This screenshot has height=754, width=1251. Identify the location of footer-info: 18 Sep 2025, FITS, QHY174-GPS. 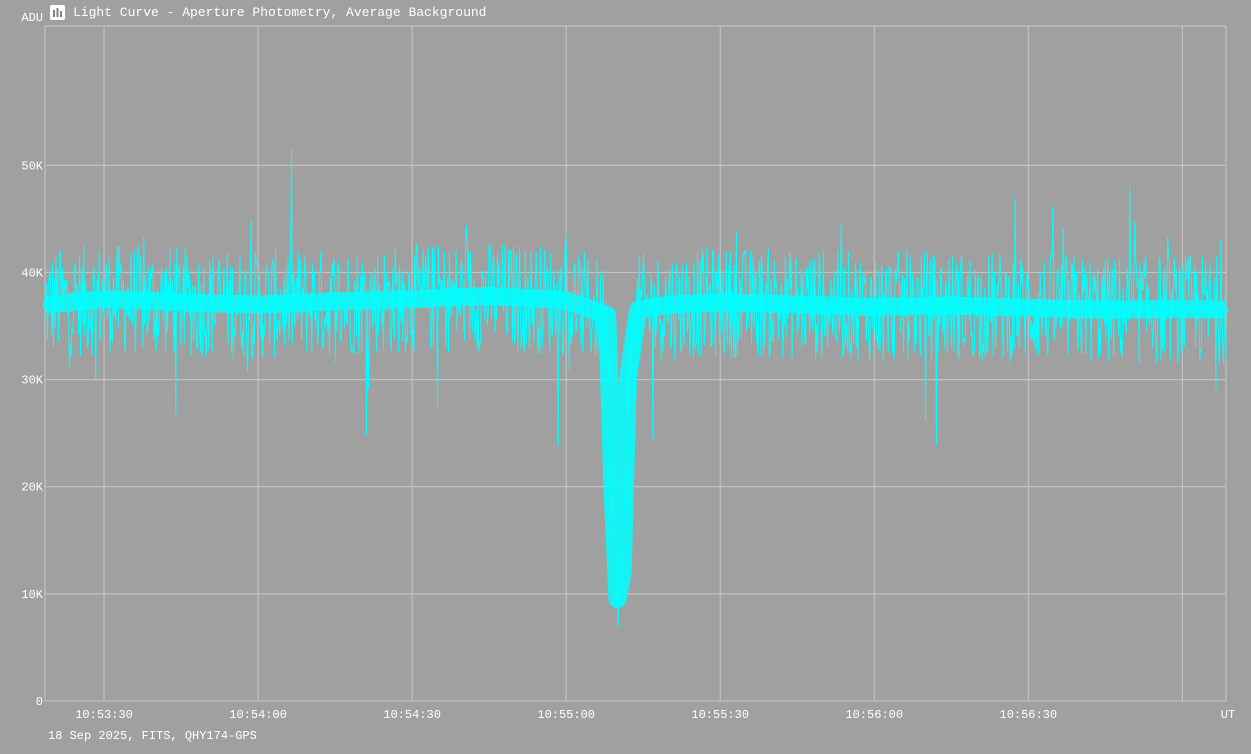
(152, 736).